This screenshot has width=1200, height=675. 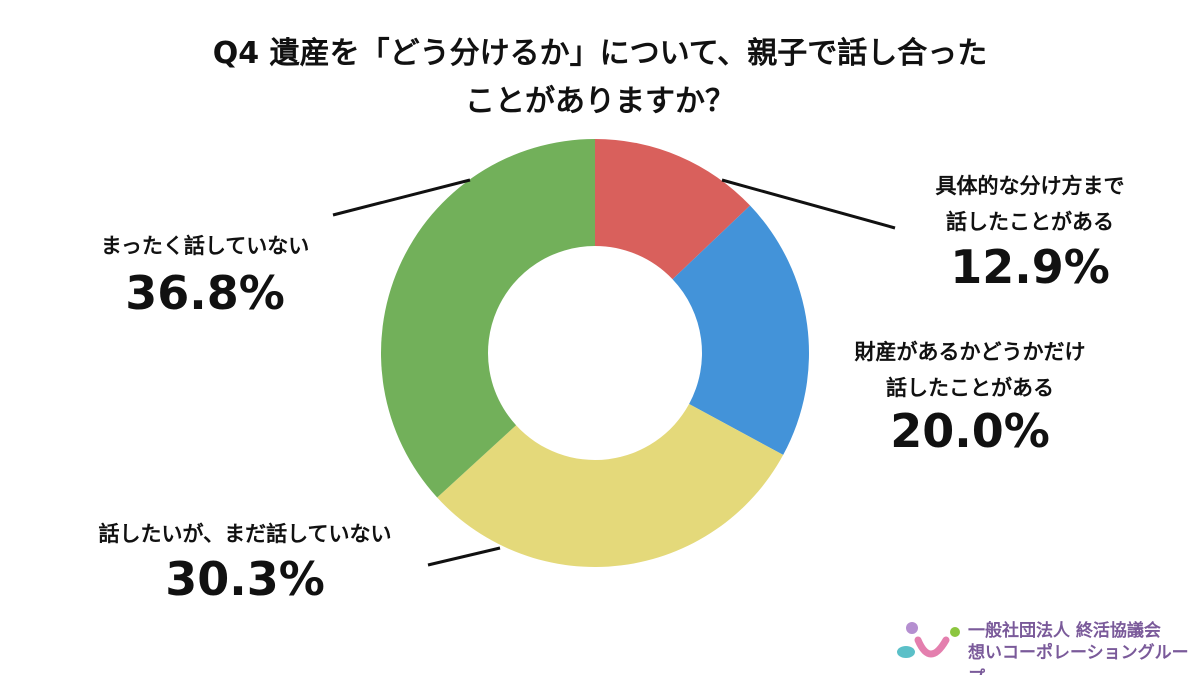 What do you see at coordinates (600, 101) in the screenshot?
I see `chart-title: ことがありますか？` at bounding box center [600, 101].